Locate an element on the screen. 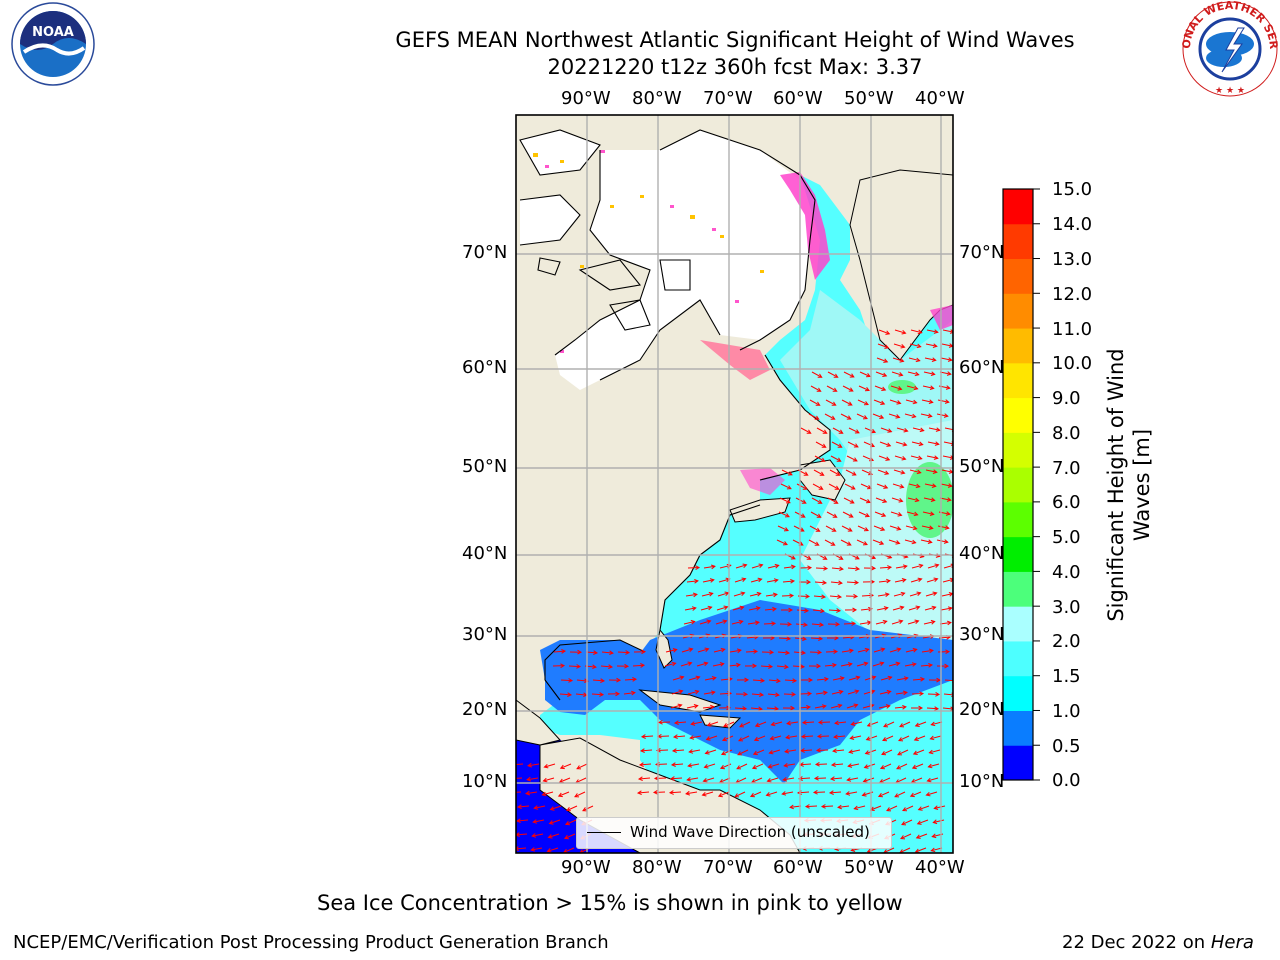  colorbar-tick-label: 7.0 is located at coordinates (1066, 468).